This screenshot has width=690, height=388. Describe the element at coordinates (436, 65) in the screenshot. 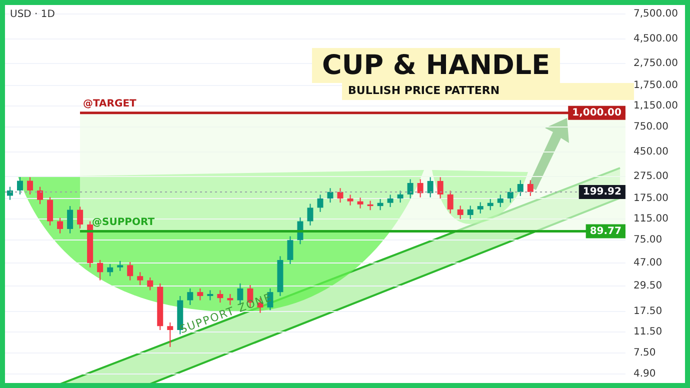

I see `text: CUP & HANDLE` at that location.